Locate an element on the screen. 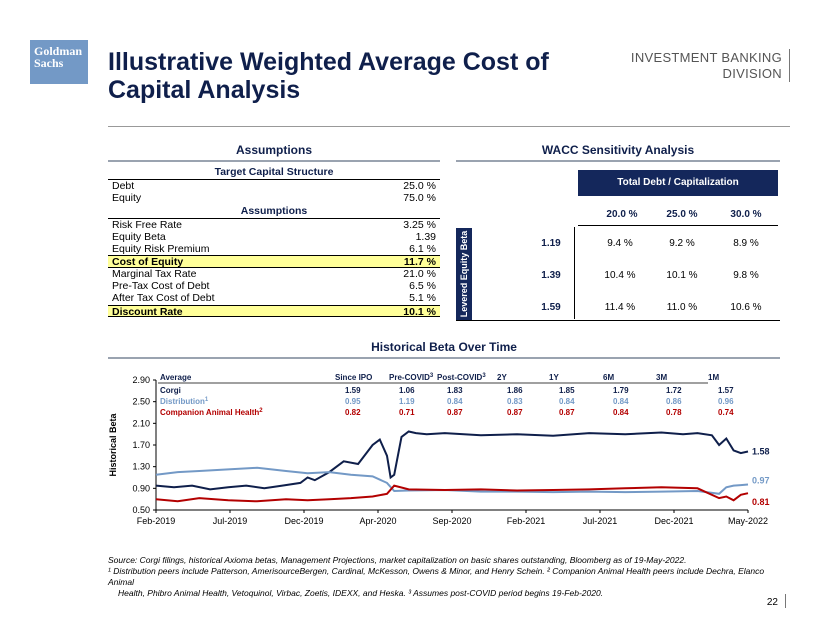  table-row: Marginal Tax Rate 21.0 % is located at coordinates (274, 273).